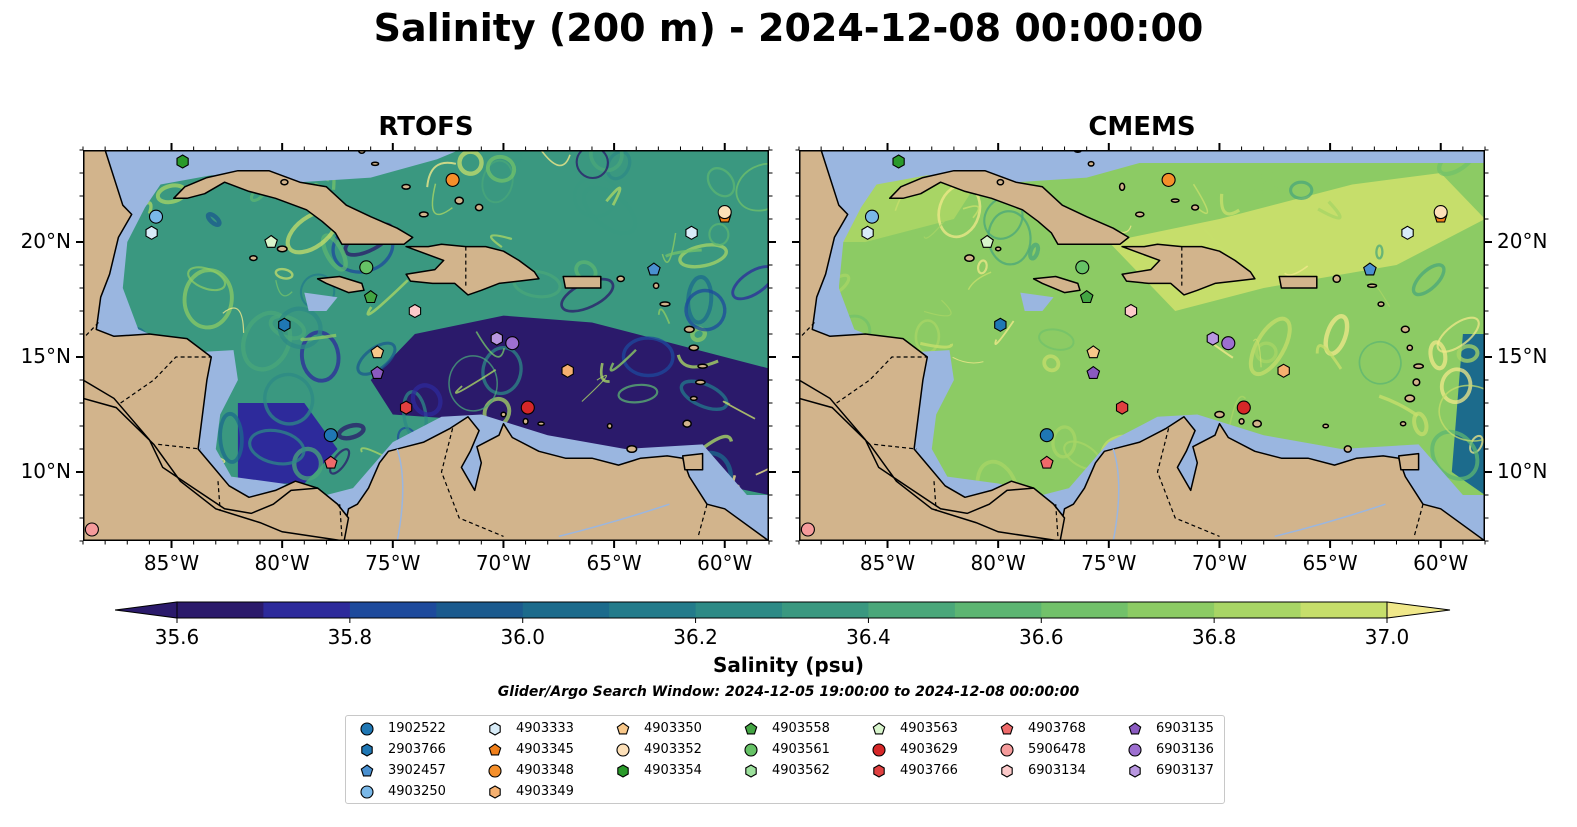  What do you see at coordinates (1185, 749) in the screenshot?
I see `legend-label: 6903136` at bounding box center [1185, 749].